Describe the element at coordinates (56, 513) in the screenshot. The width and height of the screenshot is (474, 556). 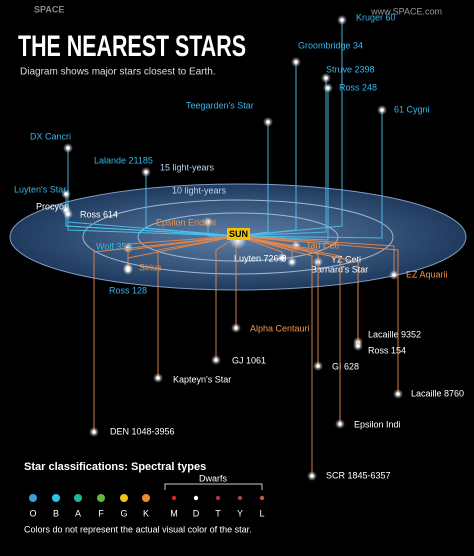
I see `class-letter: B` at that location.